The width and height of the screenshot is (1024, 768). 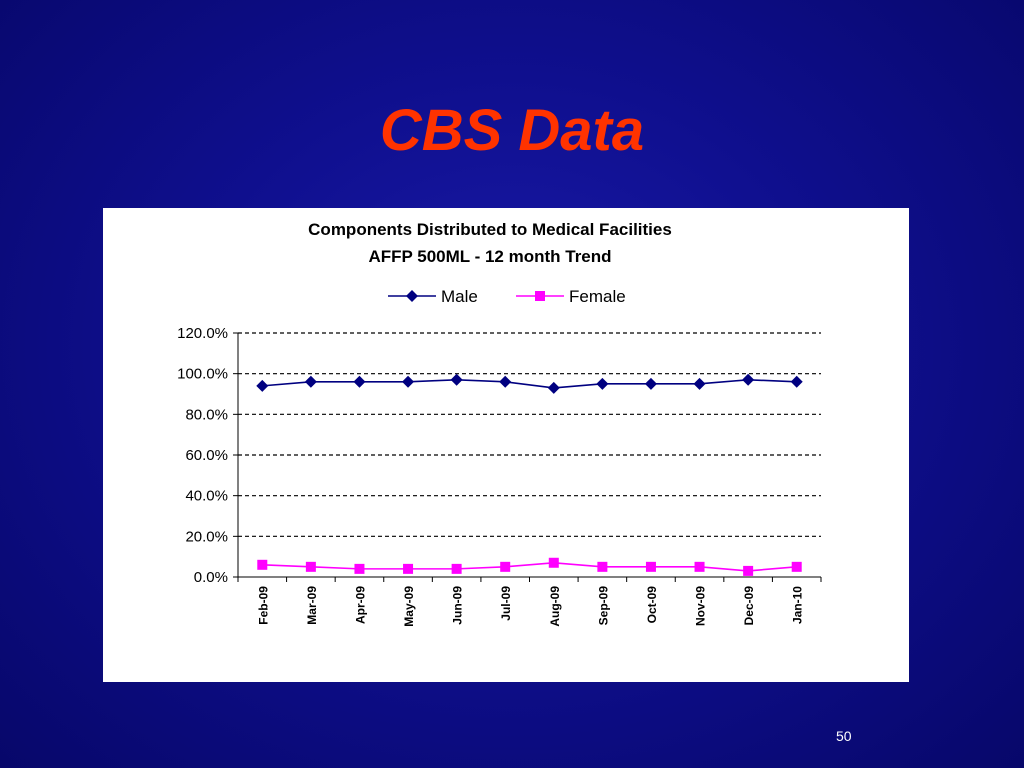 What do you see at coordinates (652, 605) in the screenshot?
I see `x-tick-label: Oct-09` at bounding box center [652, 605].